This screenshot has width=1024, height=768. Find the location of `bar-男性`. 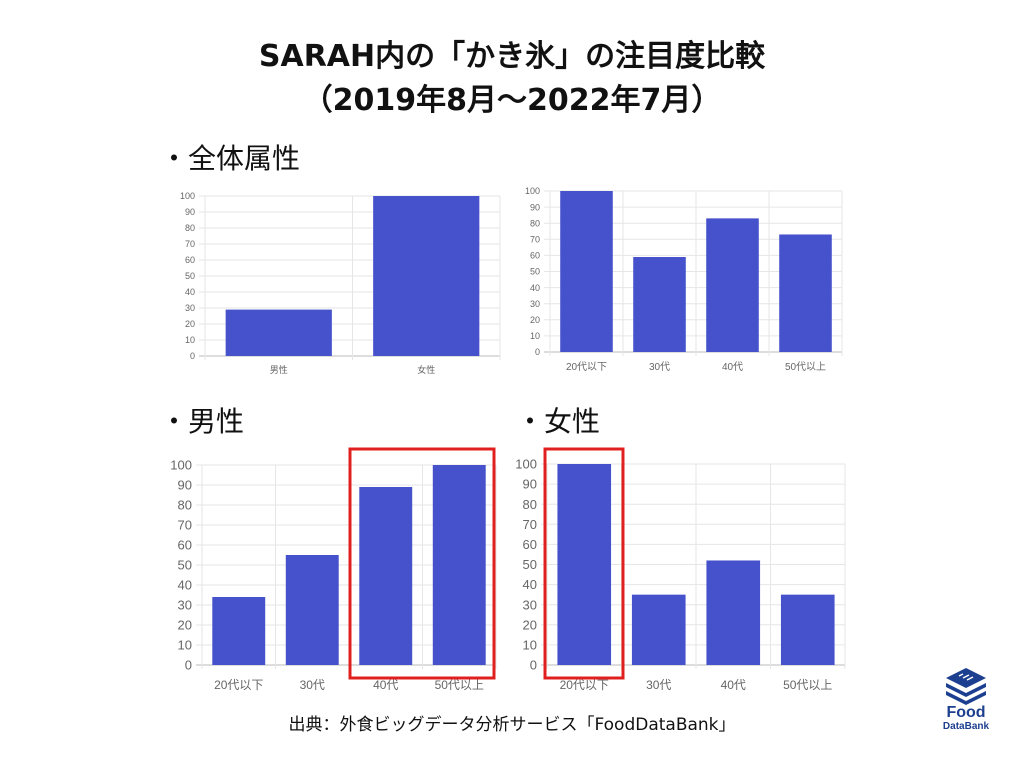

bar-男性 is located at coordinates (278, 332).